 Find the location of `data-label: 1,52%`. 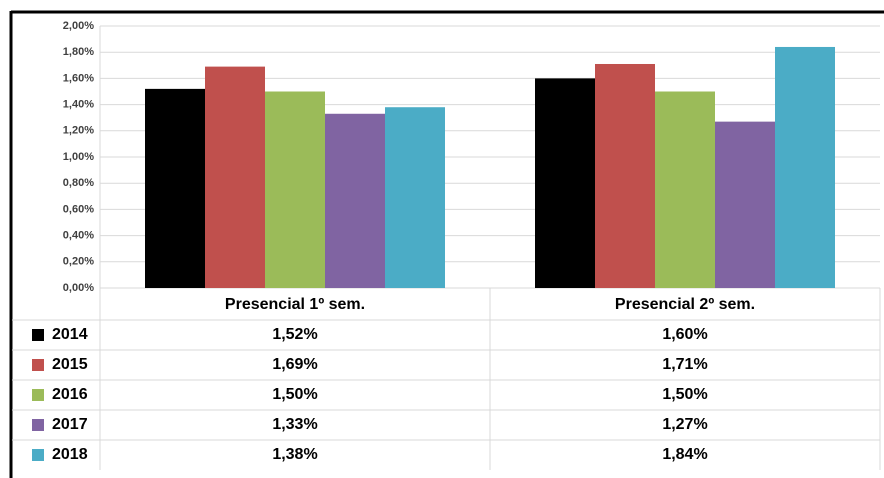

data-label: 1,52% is located at coordinates (294, 334).